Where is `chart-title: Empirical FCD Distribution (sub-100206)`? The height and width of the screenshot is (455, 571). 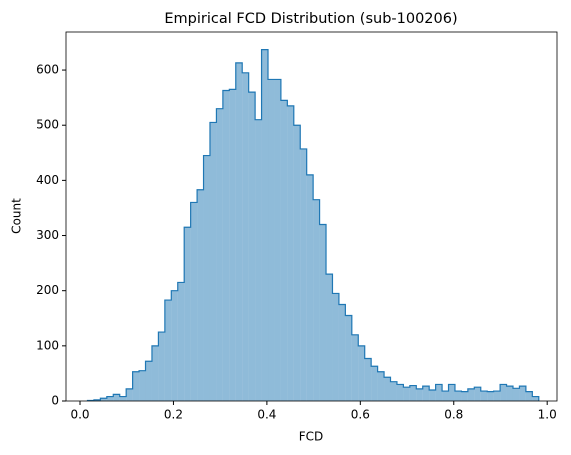 chart-title: Empirical FCD Distribution (sub-100206) is located at coordinates (310, 19).